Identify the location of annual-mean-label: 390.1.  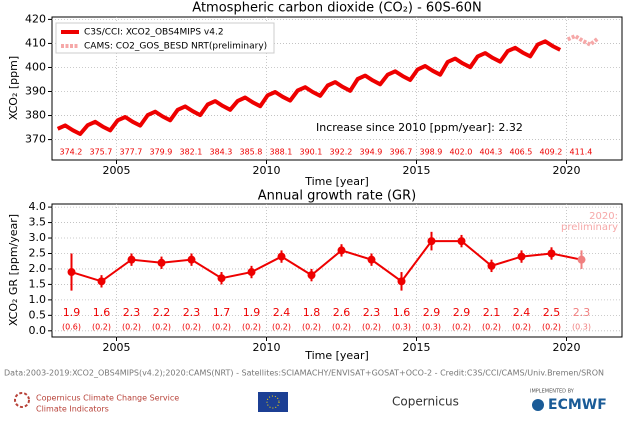
(310, 152).